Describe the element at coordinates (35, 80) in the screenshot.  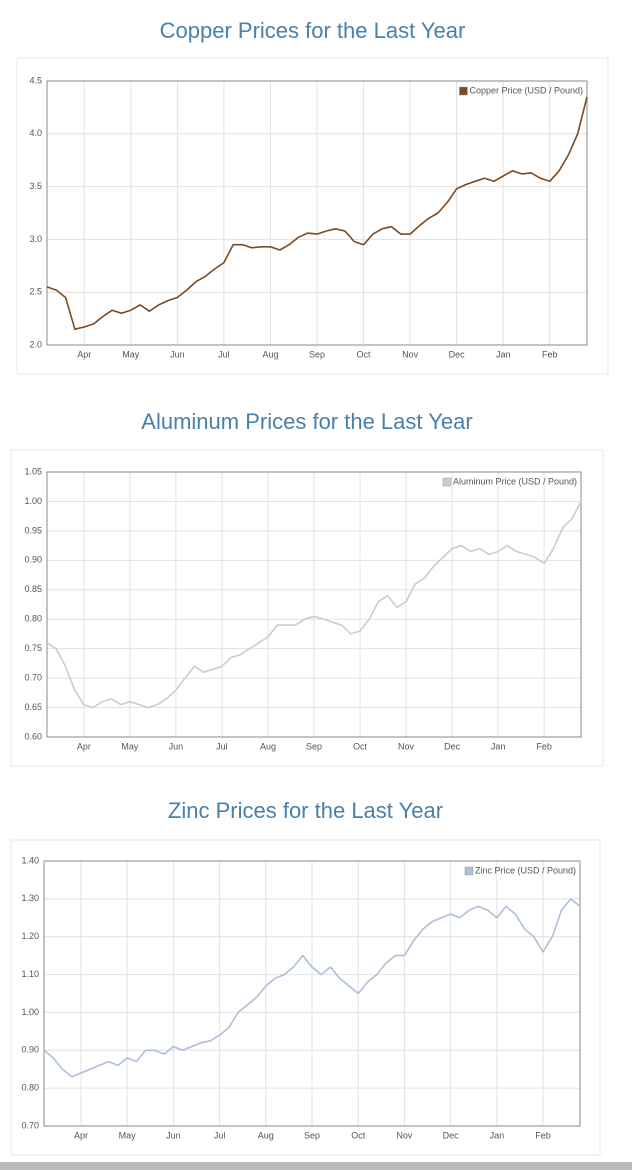
I see `y-tick-label: 4.5` at that location.